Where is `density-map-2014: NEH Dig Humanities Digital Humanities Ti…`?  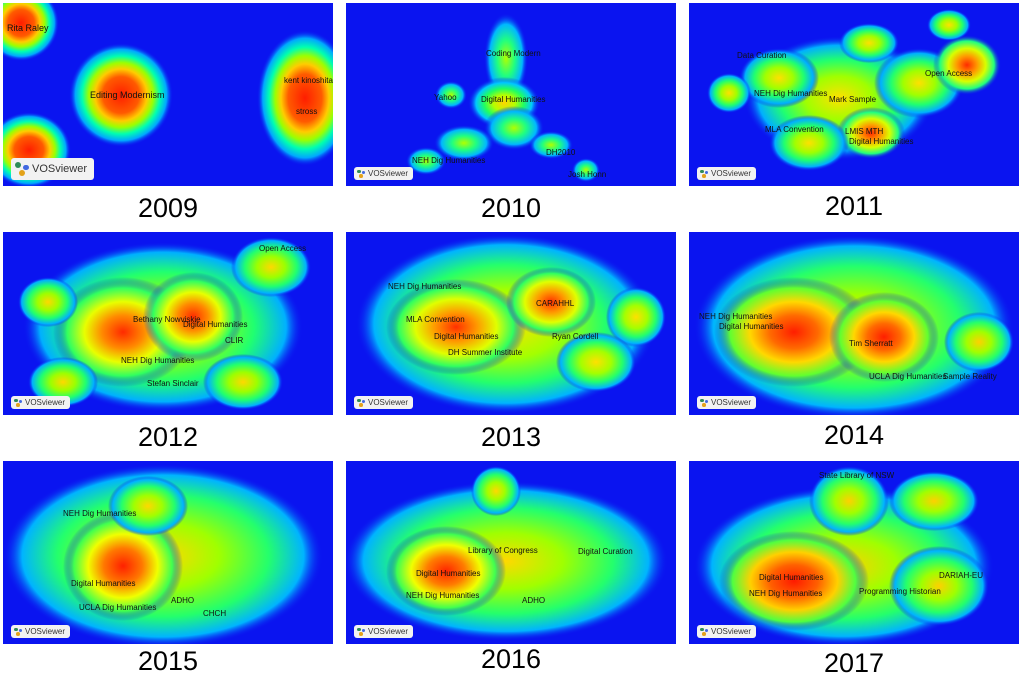 density-map-2014: NEH Dig Humanities Digital Humanities Ti… is located at coordinates (854, 323).